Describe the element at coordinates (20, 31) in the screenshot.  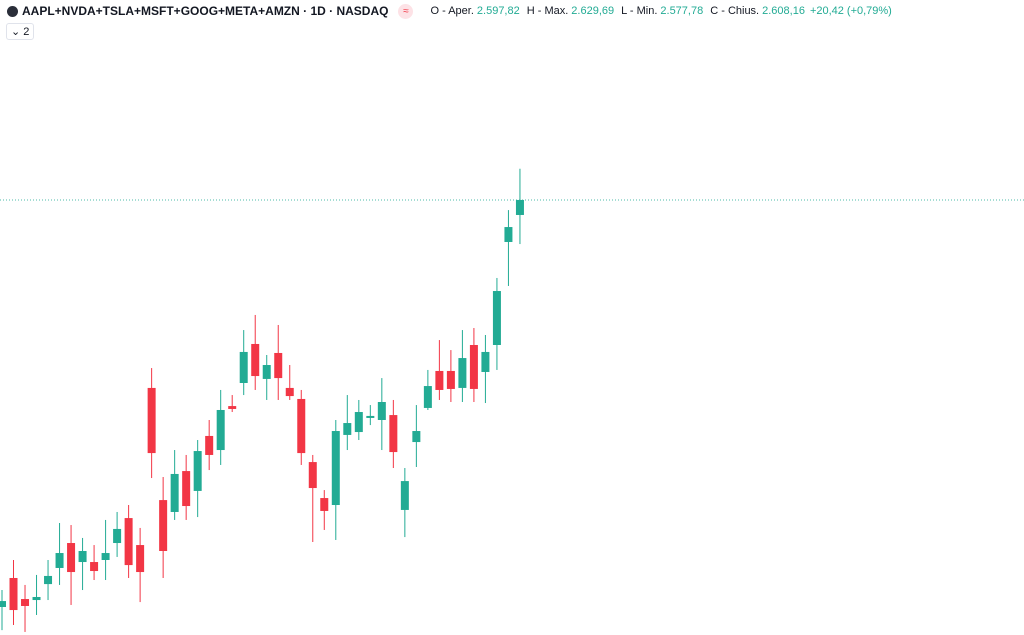
I see `indicators-toggle: ⌄ 2` at that location.